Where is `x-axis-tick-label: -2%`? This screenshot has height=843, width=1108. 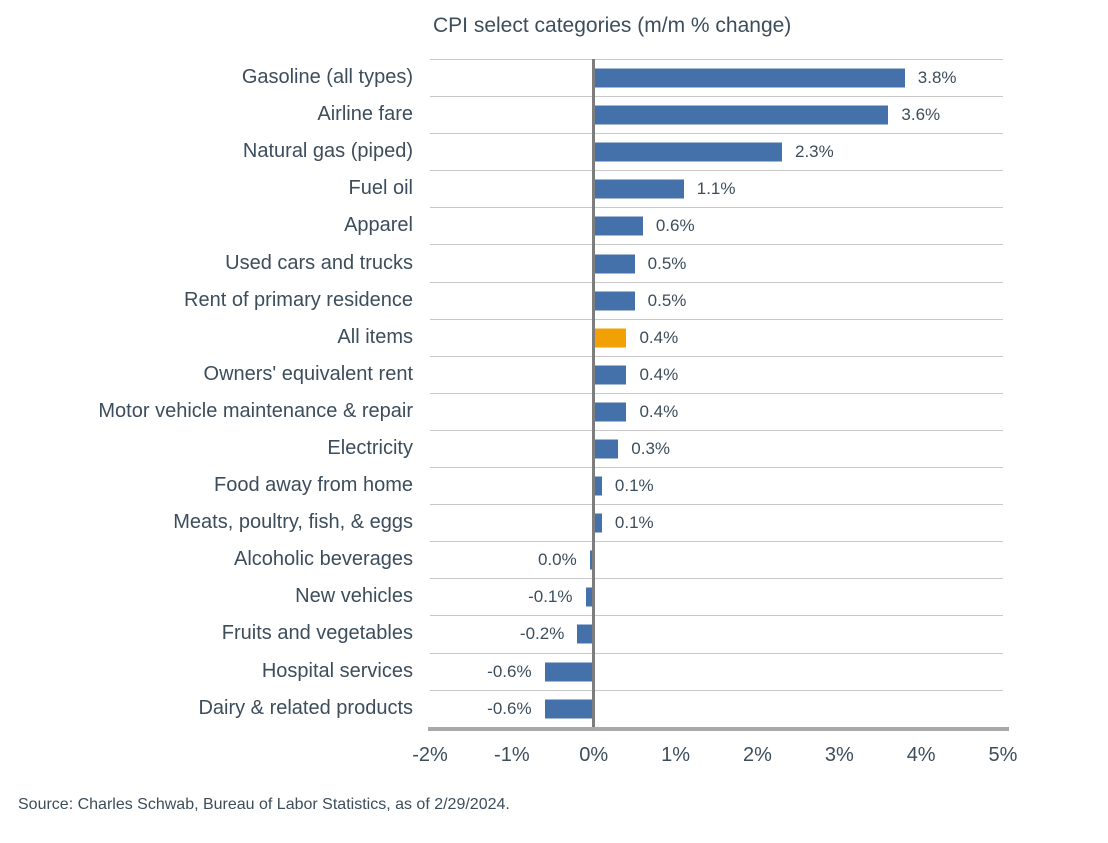
x-axis-tick-label: -2% is located at coordinates (430, 755).